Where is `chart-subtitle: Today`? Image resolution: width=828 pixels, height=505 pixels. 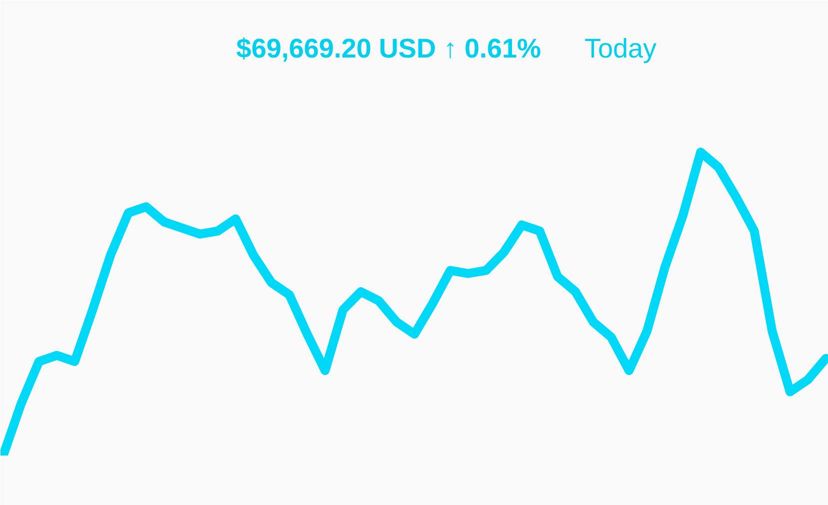 chart-subtitle: Today is located at coordinates (621, 49).